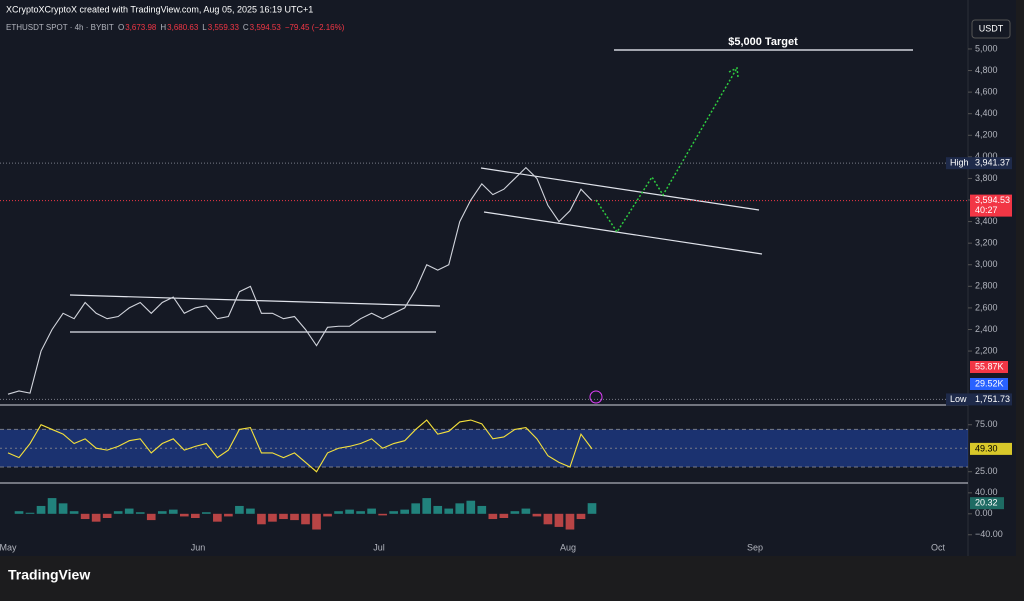 Image resolution: width=1024 pixels, height=601 pixels. Describe the element at coordinates (224, 27) in the screenshot. I see `ohlc-value: 3,559.33` at that location.